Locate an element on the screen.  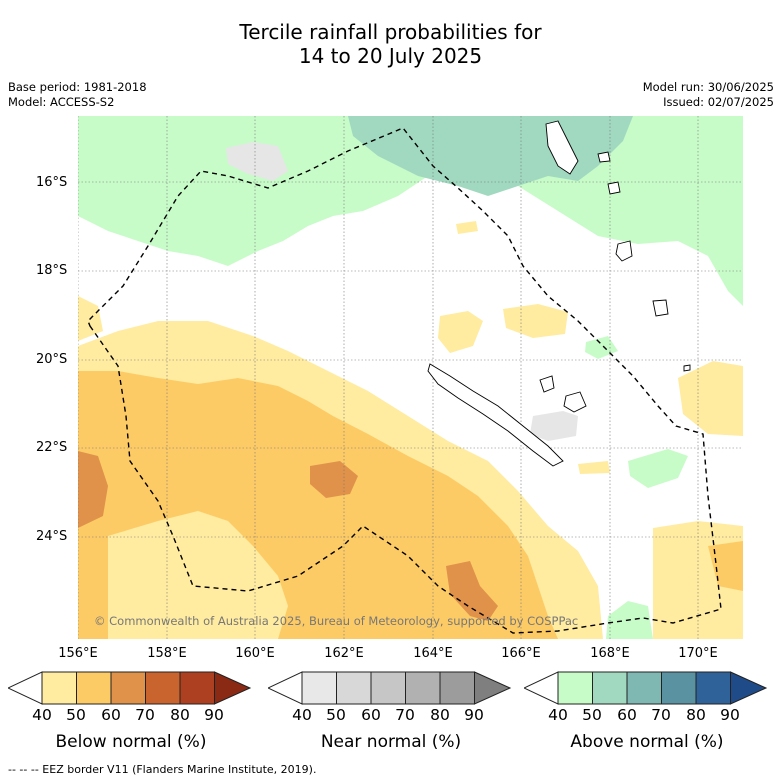
cb-near-tick-80: 80 is located at coordinates (440, 715).